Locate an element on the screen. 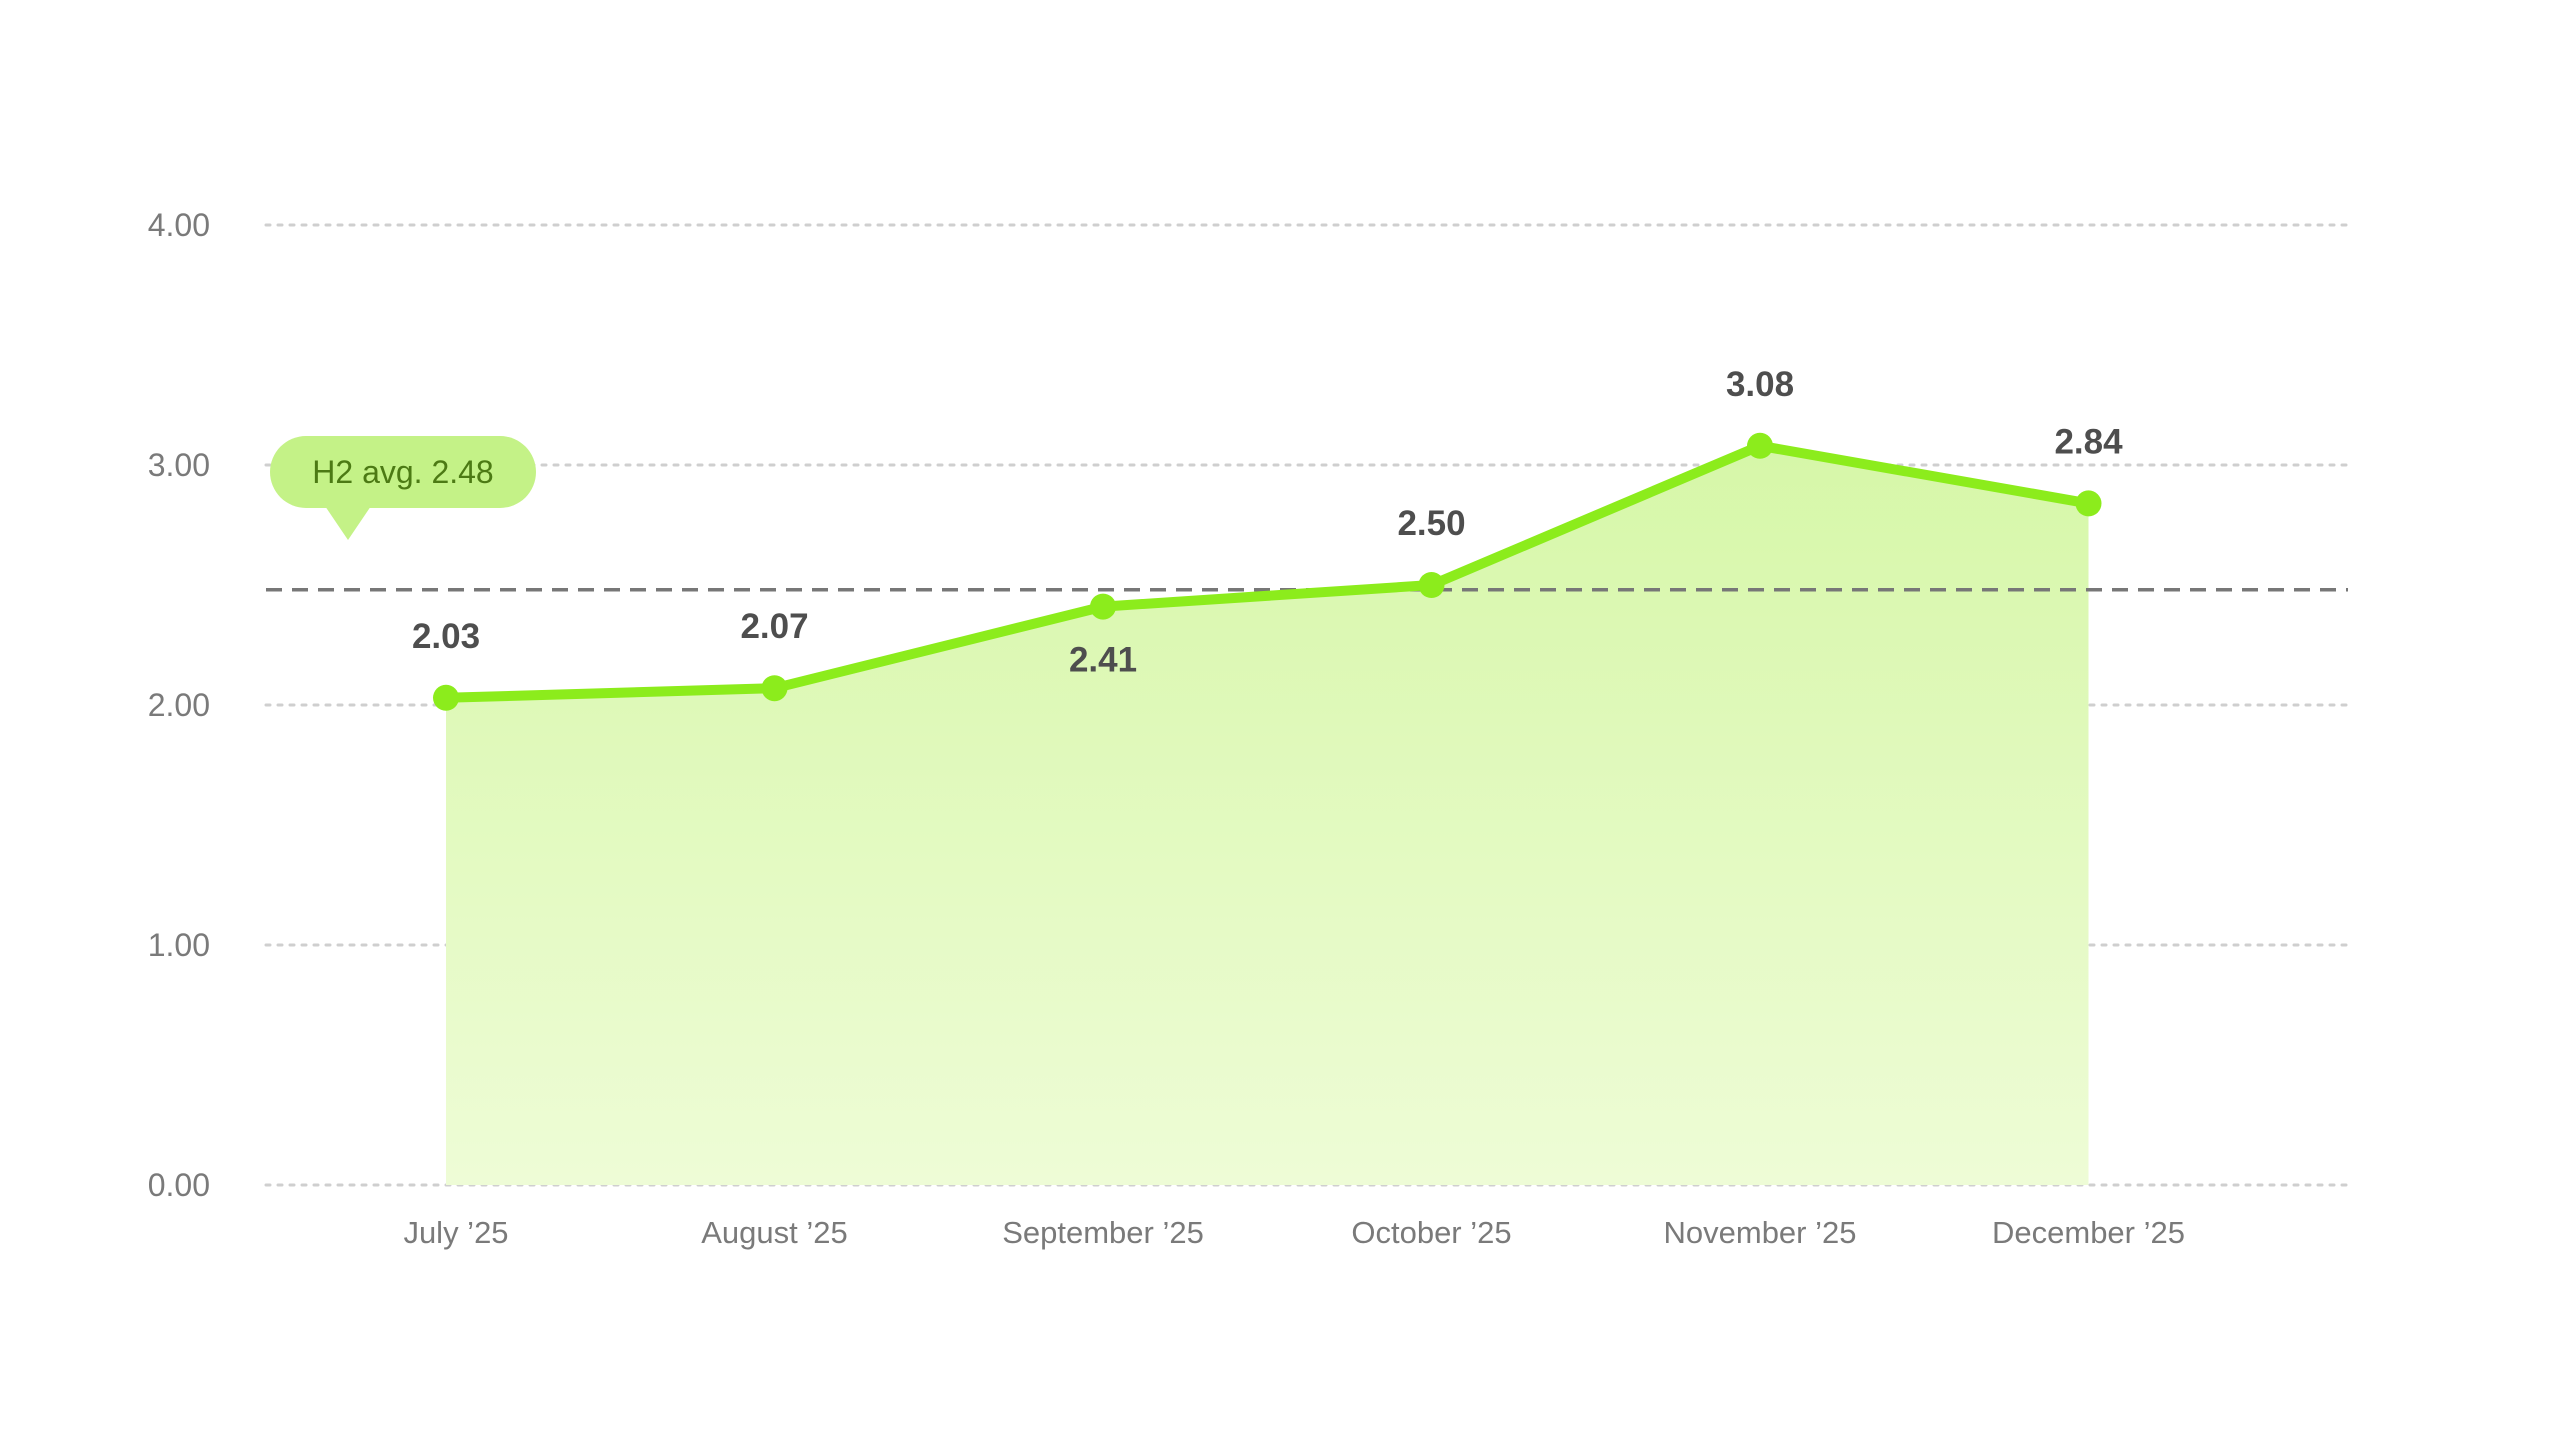  data-label: 2.50 is located at coordinates (1431, 523).